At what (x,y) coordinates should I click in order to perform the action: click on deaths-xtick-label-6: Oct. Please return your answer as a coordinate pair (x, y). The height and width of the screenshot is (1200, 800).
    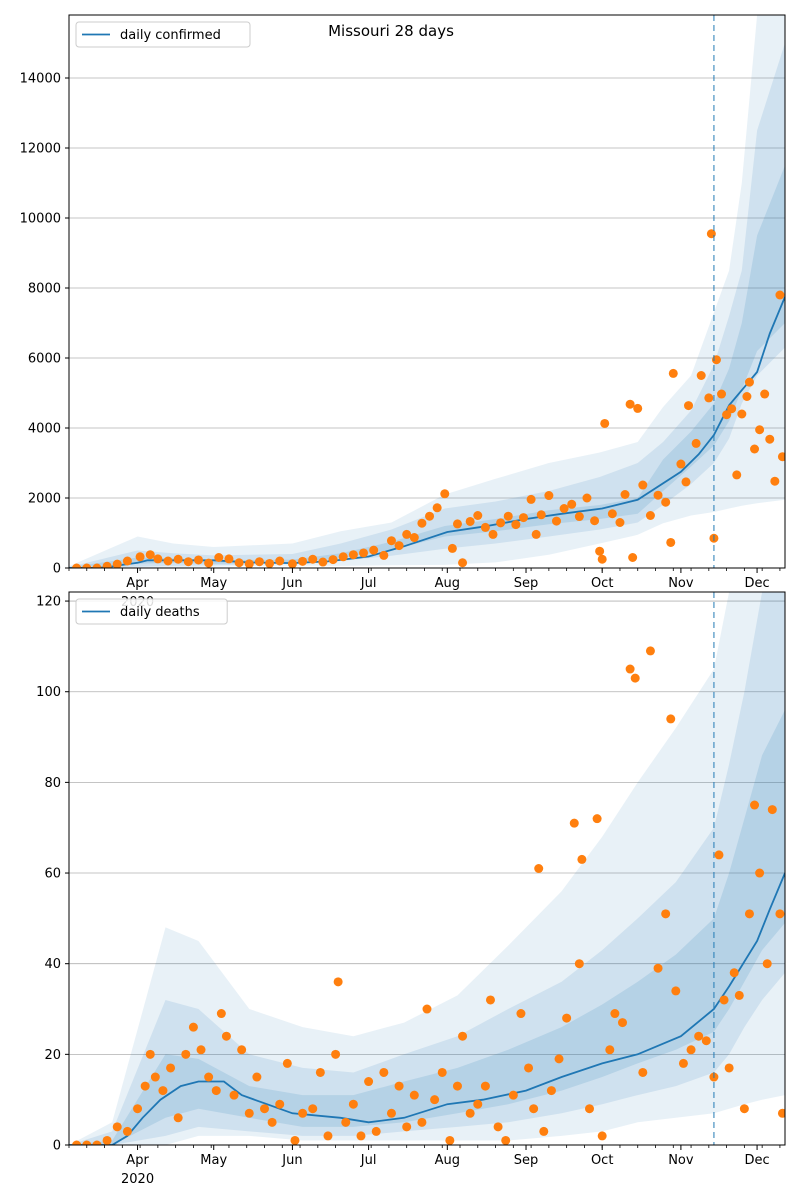
    Looking at the image, I should click on (602, 1160).